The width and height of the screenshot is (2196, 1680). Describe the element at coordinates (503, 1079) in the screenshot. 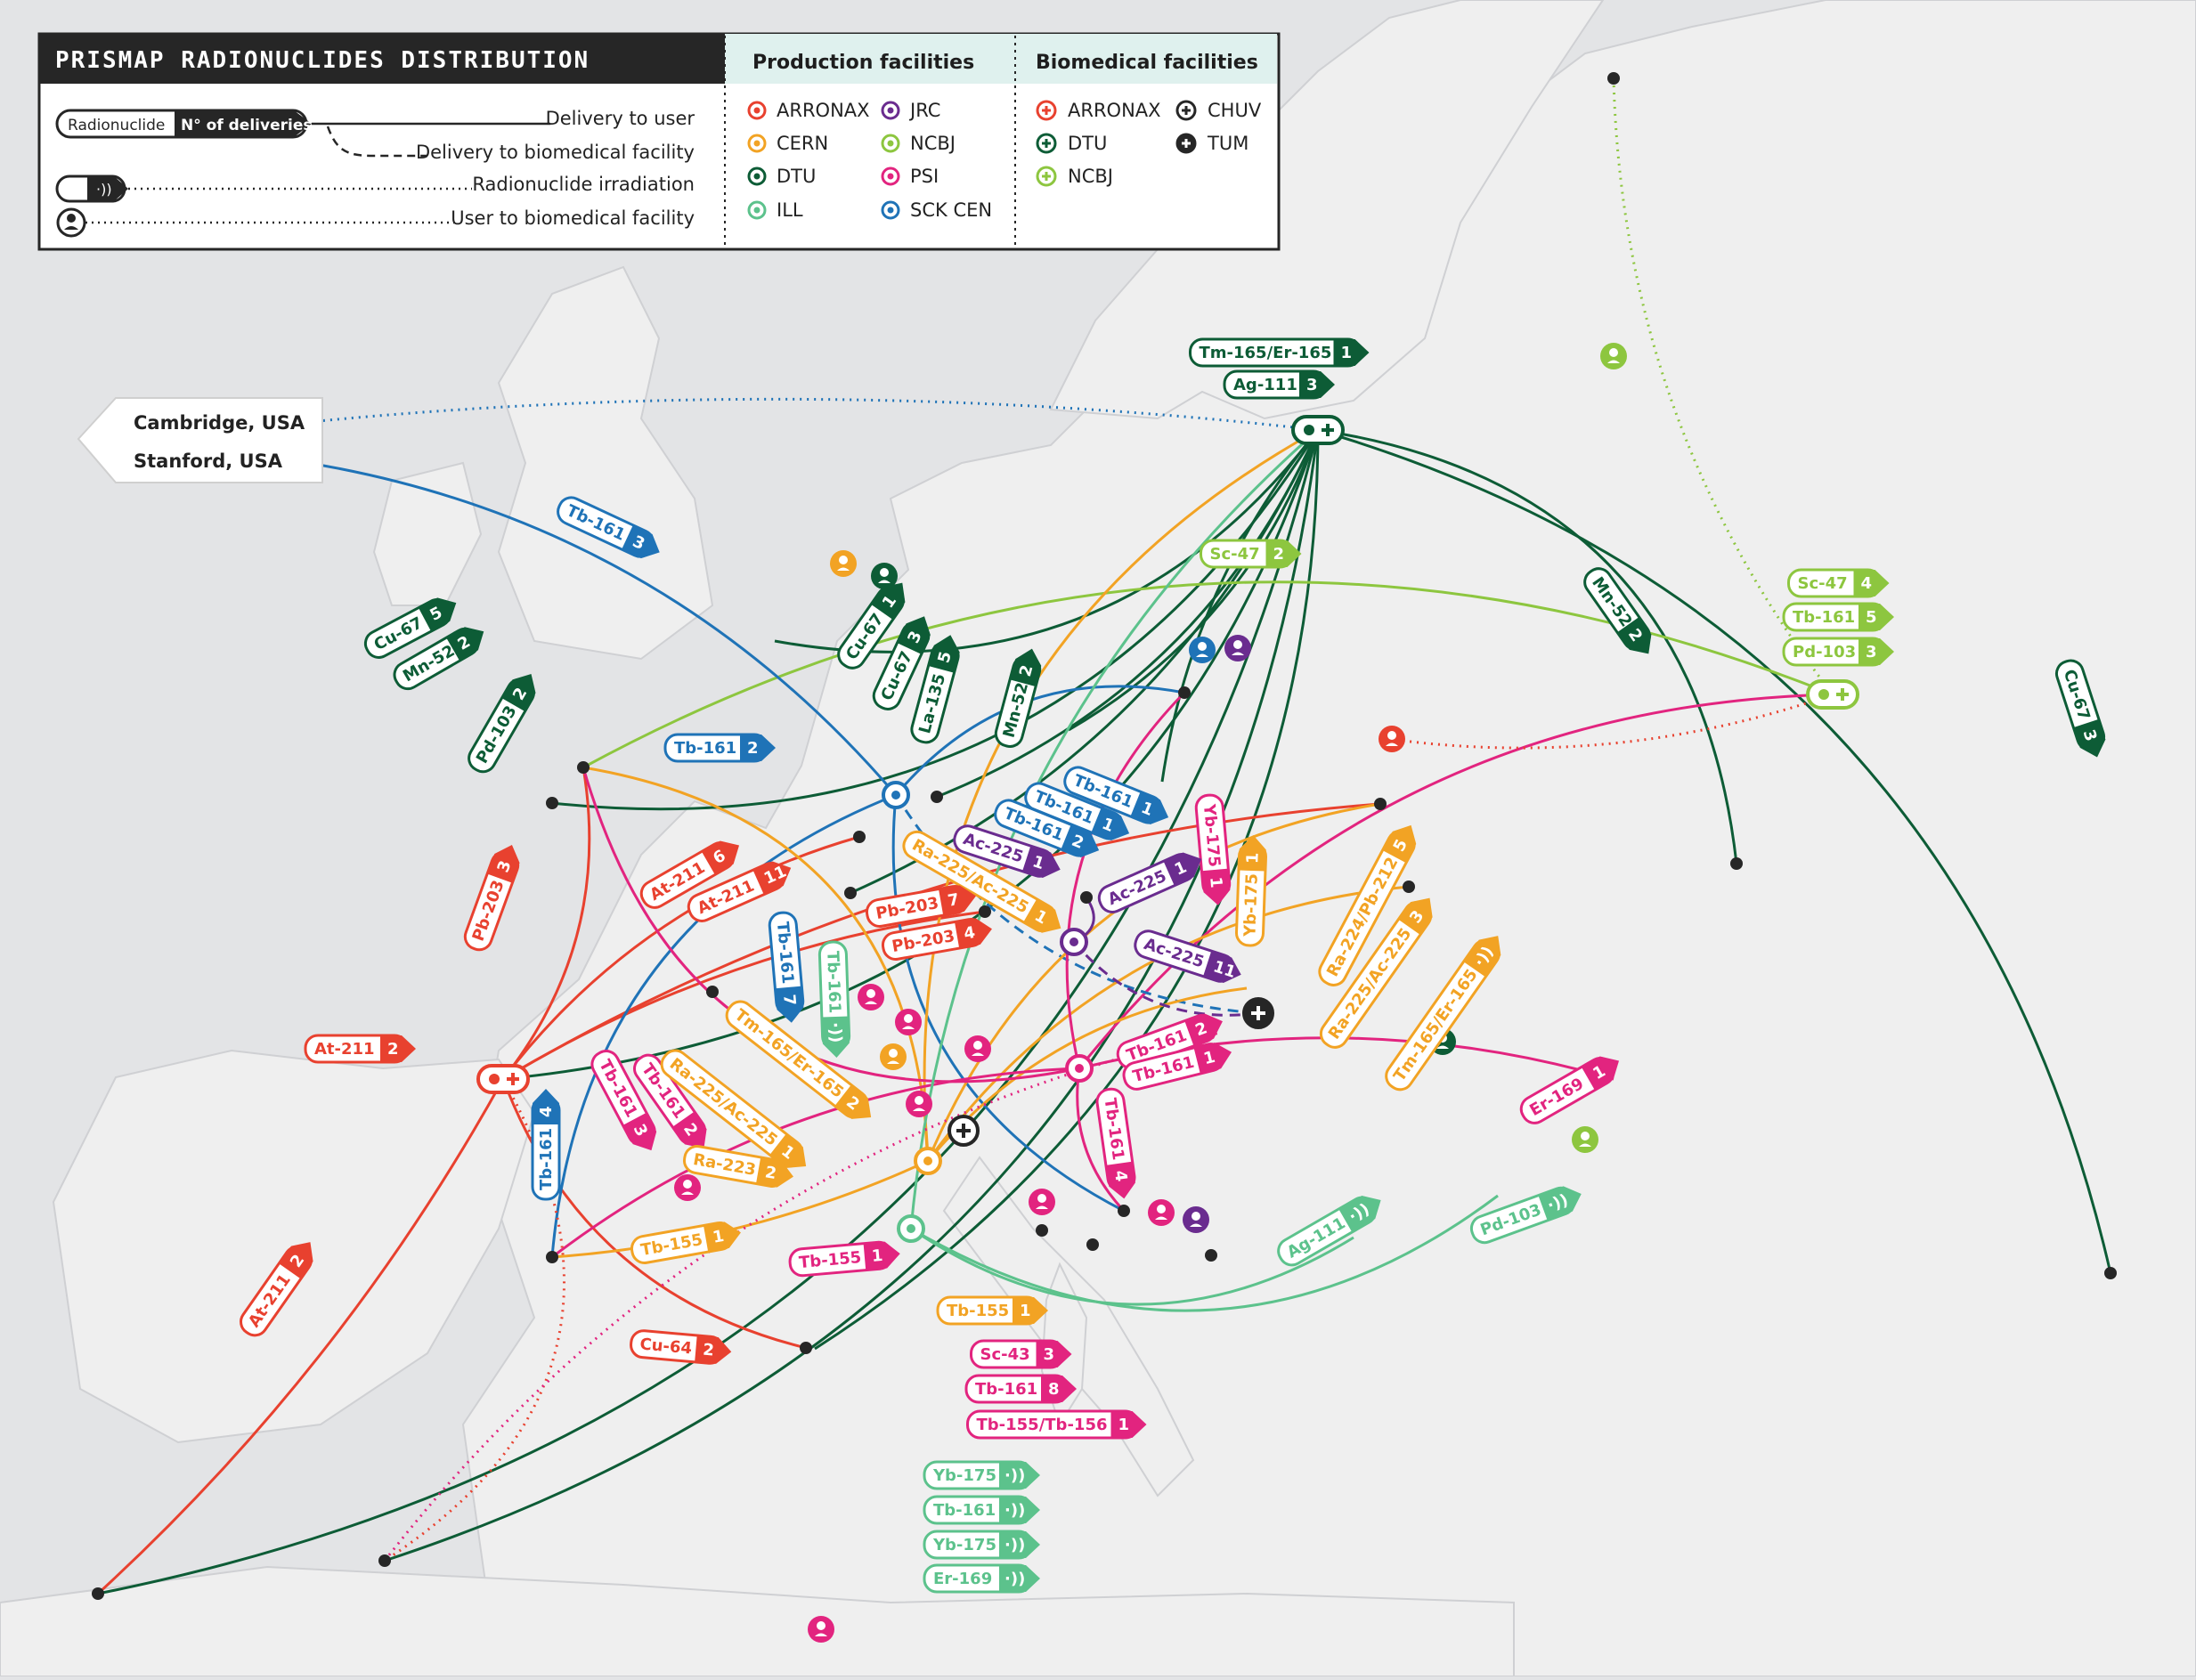

I see `combined-hub-pill` at that location.